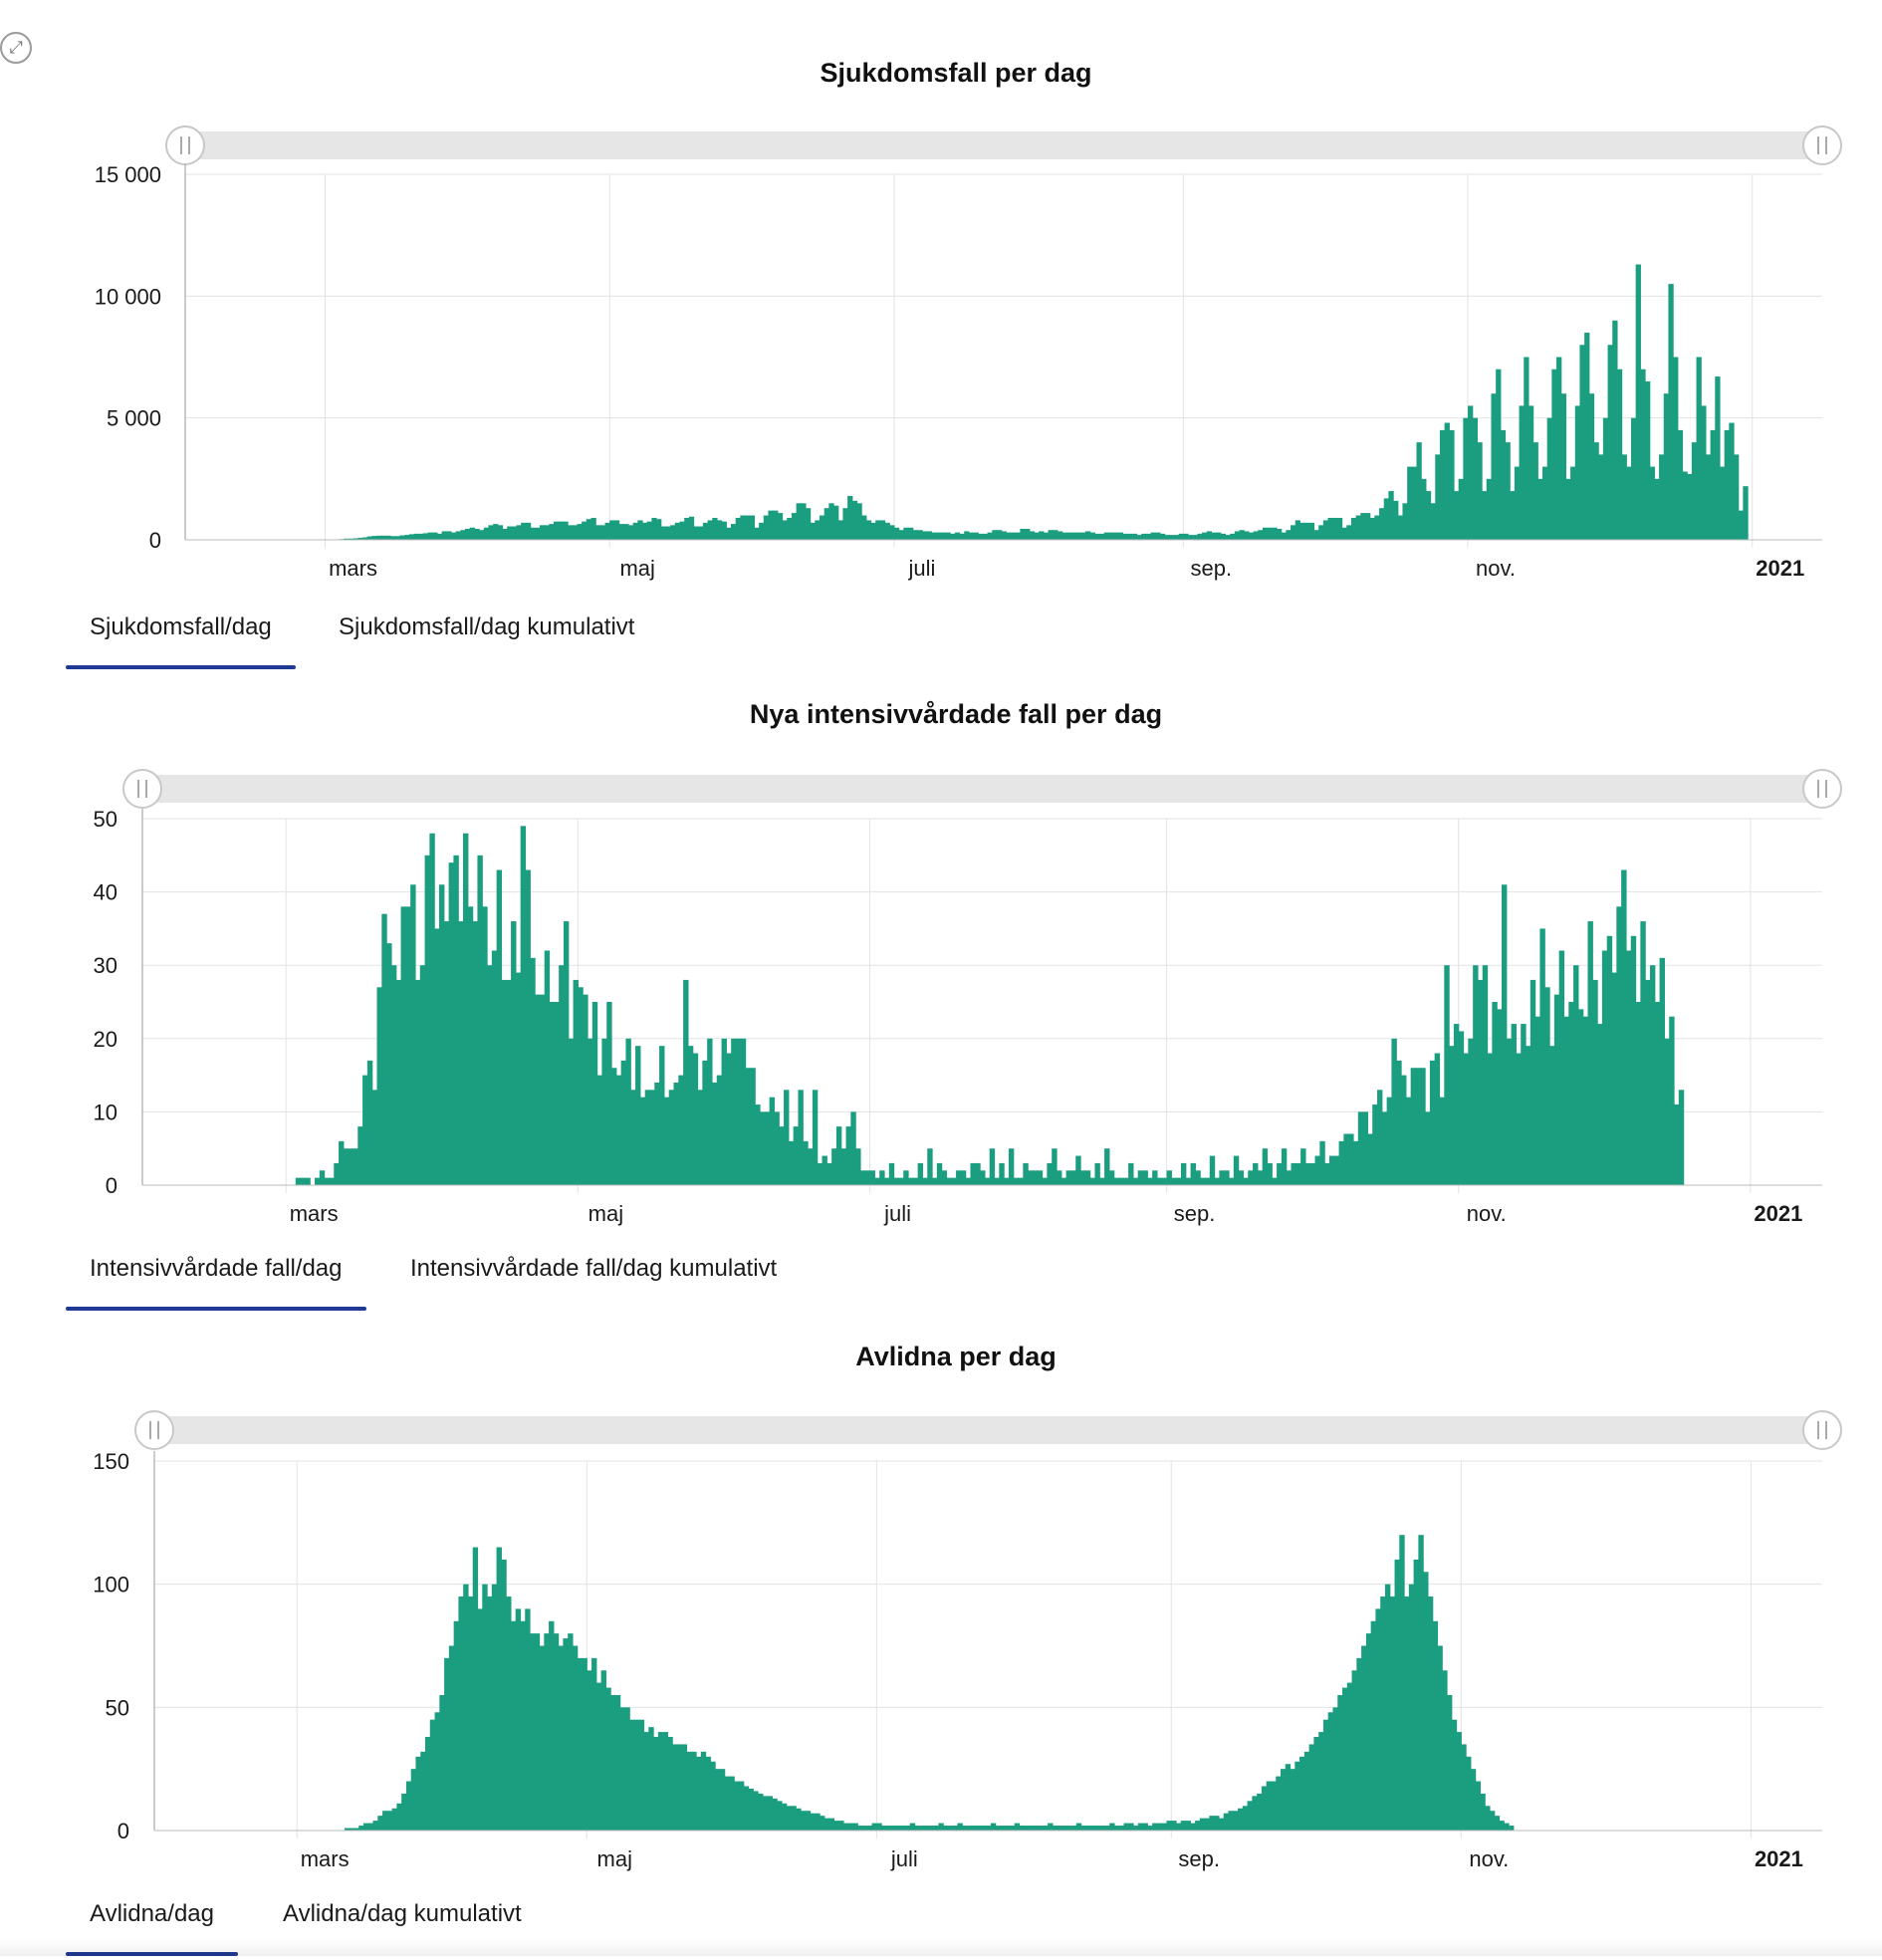 The height and width of the screenshot is (1960, 1882). What do you see at coordinates (988, 1430) in the screenshot?
I see `range-scrollbar` at bounding box center [988, 1430].